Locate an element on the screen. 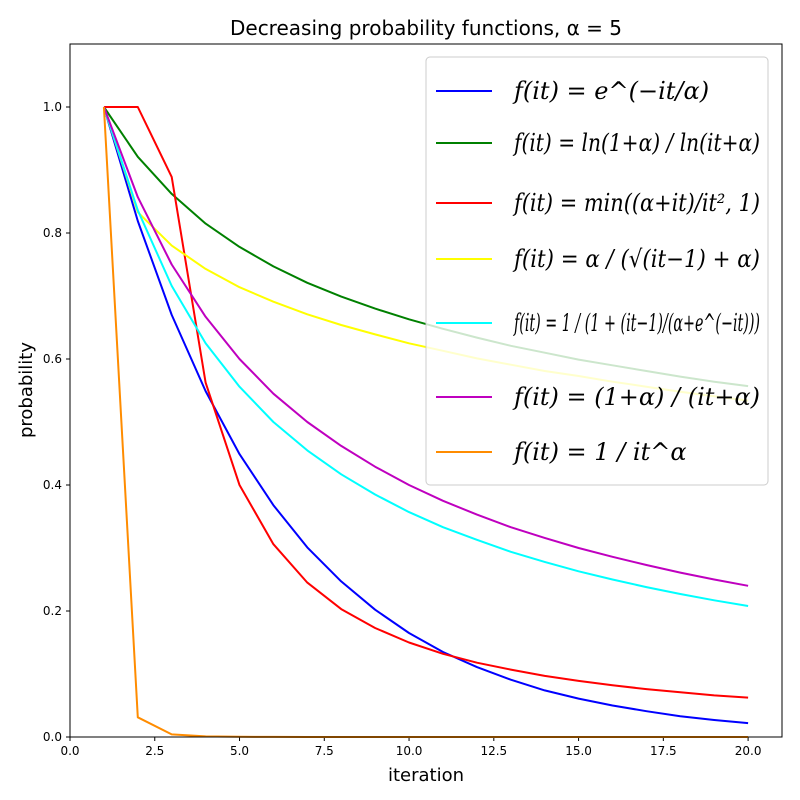  y-tick-label: 1.0 is located at coordinates (52, 107).